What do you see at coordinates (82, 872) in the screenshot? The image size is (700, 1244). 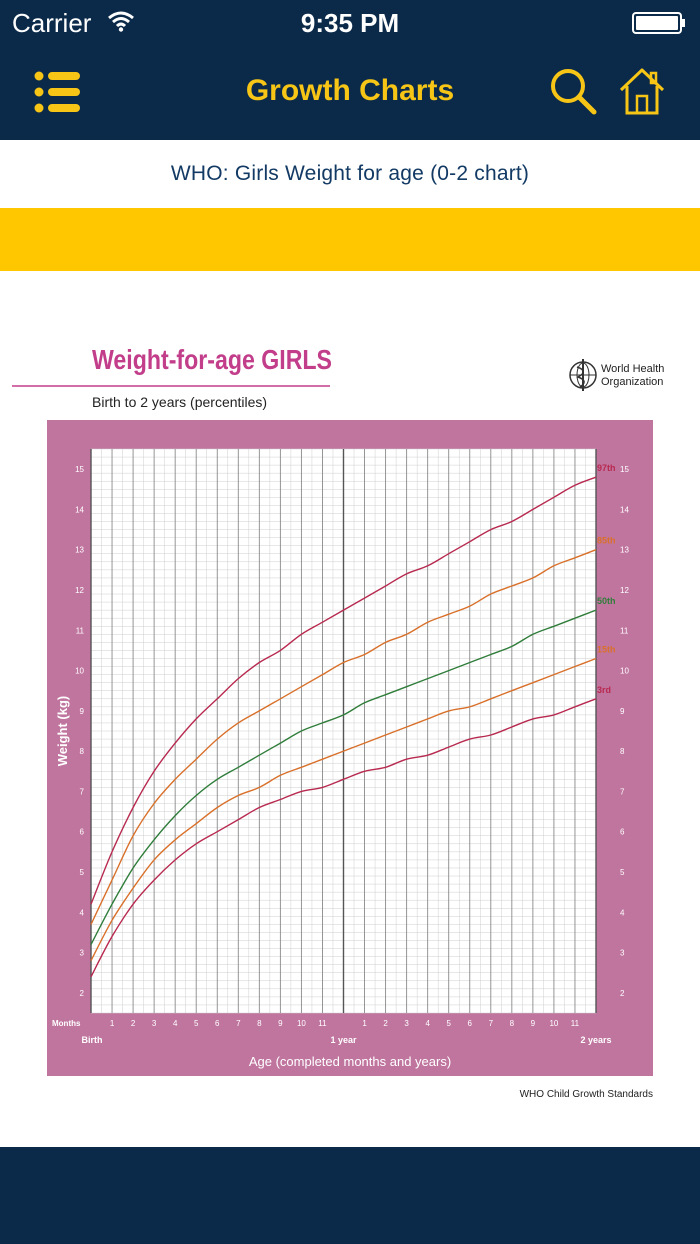 I see `y-tick-label-left: 5` at bounding box center [82, 872].